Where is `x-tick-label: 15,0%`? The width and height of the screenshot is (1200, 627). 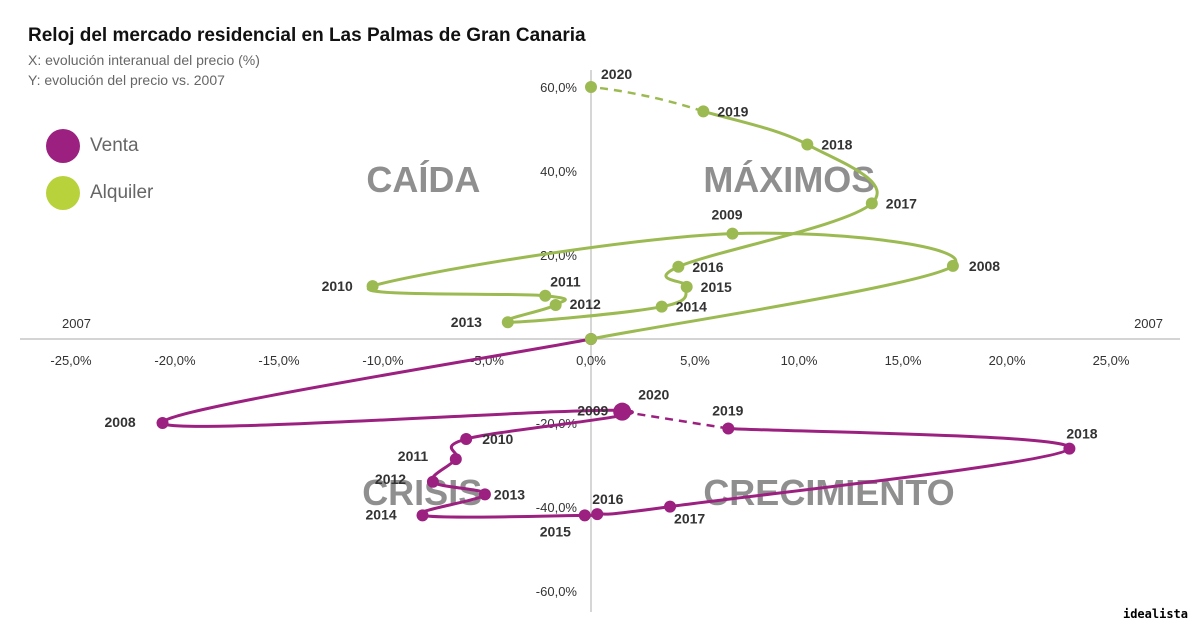 x-tick-label: 15,0% is located at coordinates (903, 360).